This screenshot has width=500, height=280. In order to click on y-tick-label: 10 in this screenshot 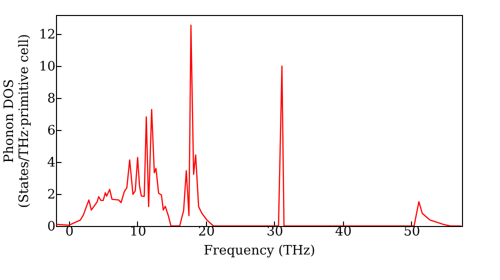, I will do `click(47, 67)`.